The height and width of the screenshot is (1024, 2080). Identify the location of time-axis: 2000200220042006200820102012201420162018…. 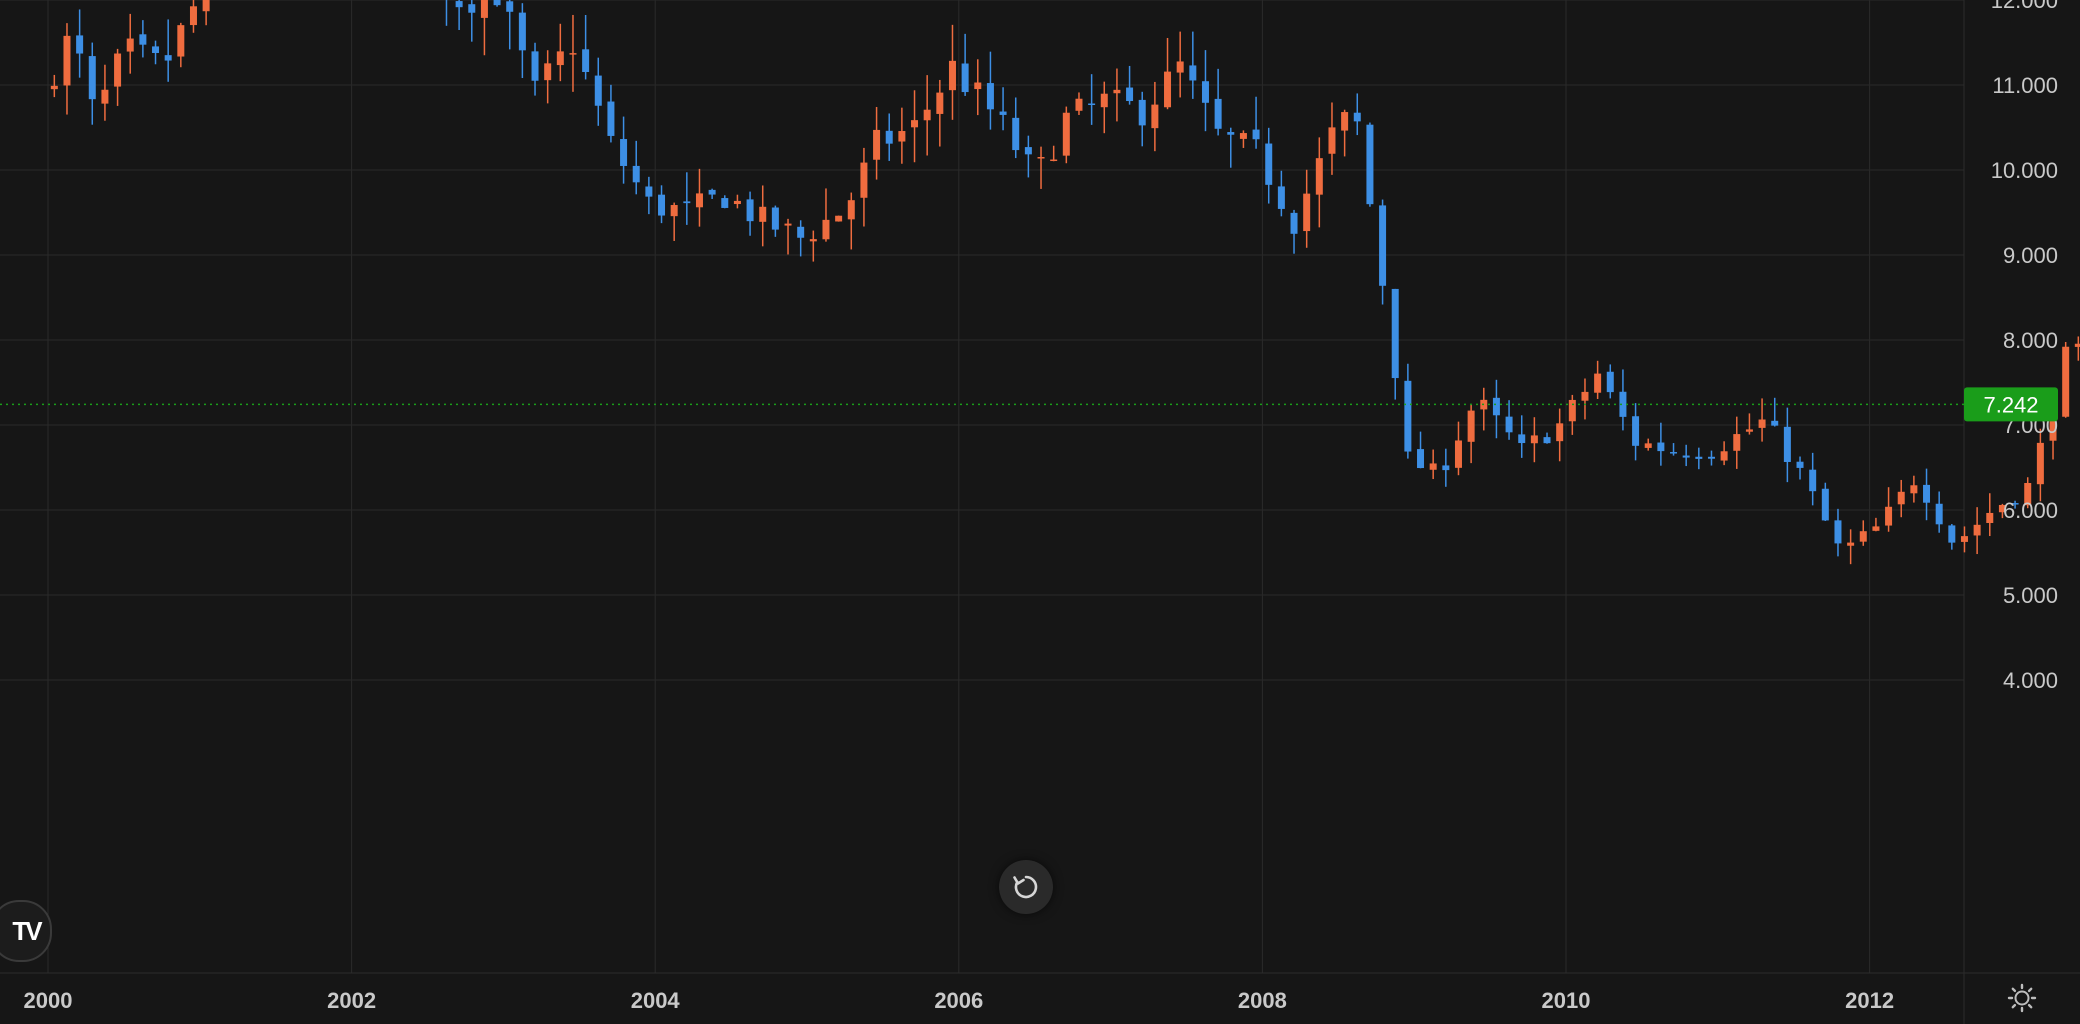
(1052, 1000).